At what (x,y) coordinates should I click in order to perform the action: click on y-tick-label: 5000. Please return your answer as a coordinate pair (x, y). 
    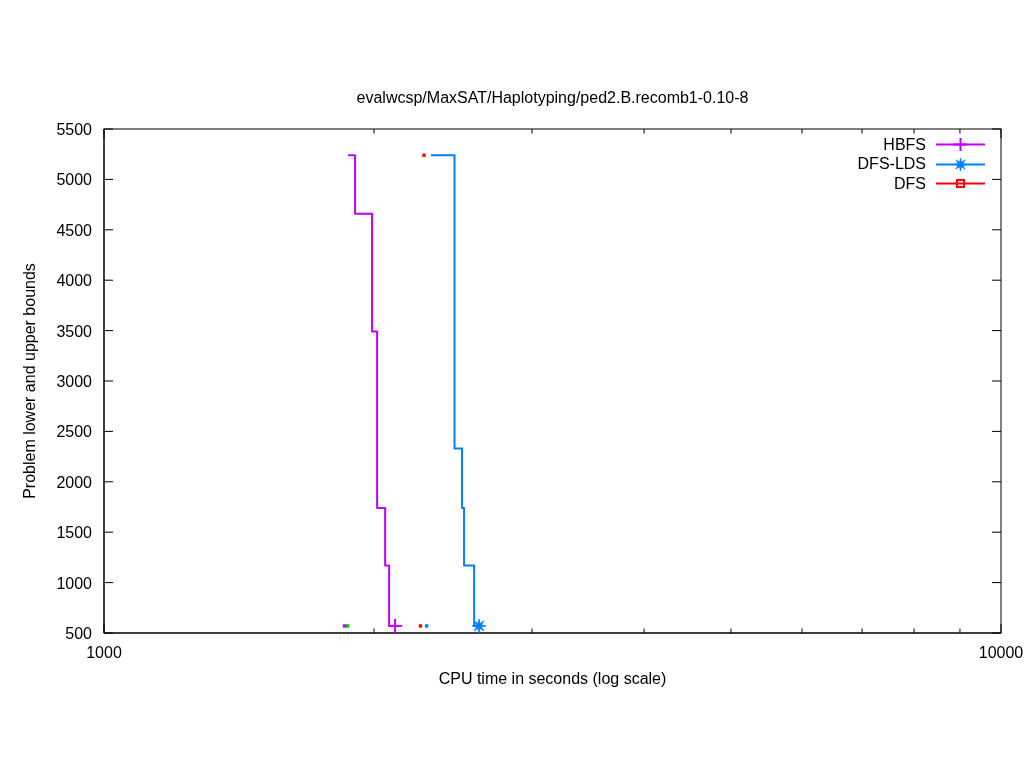
    Looking at the image, I should click on (74, 180).